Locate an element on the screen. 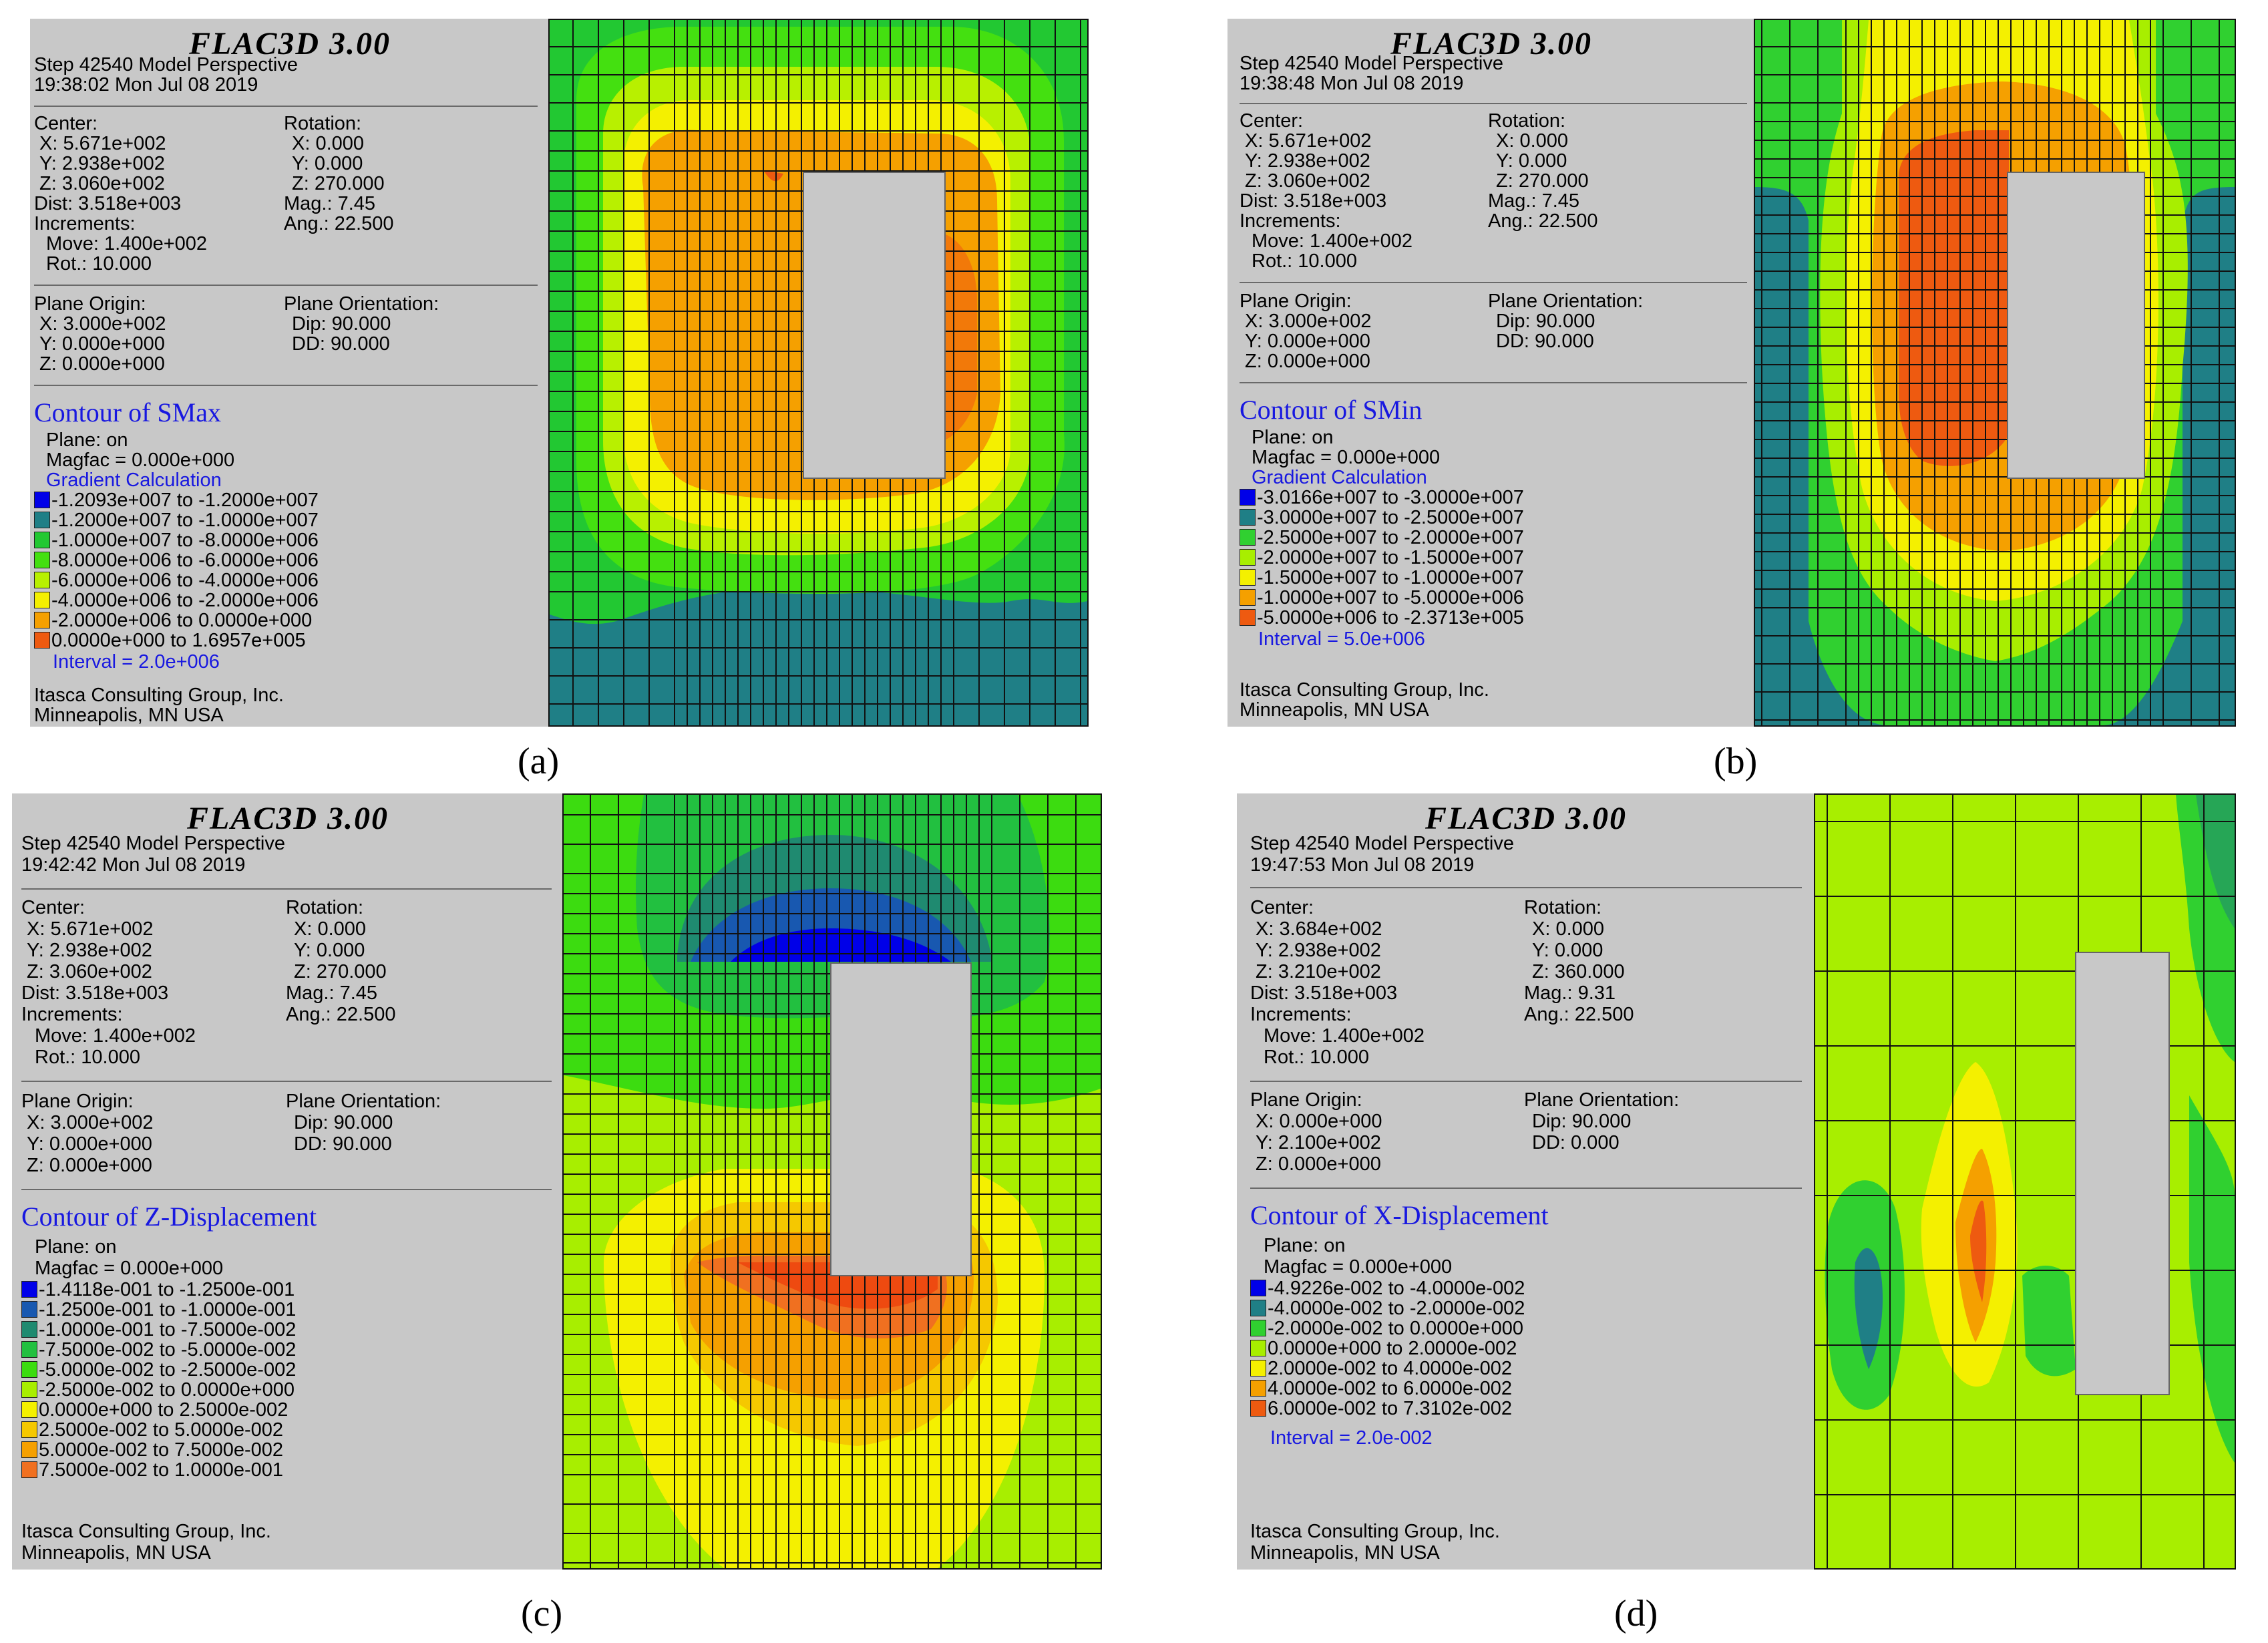 The width and height of the screenshot is (2268, 1643). legend-label: -1.0000e+007 to -8.0000e+006 is located at coordinates (185, 540).